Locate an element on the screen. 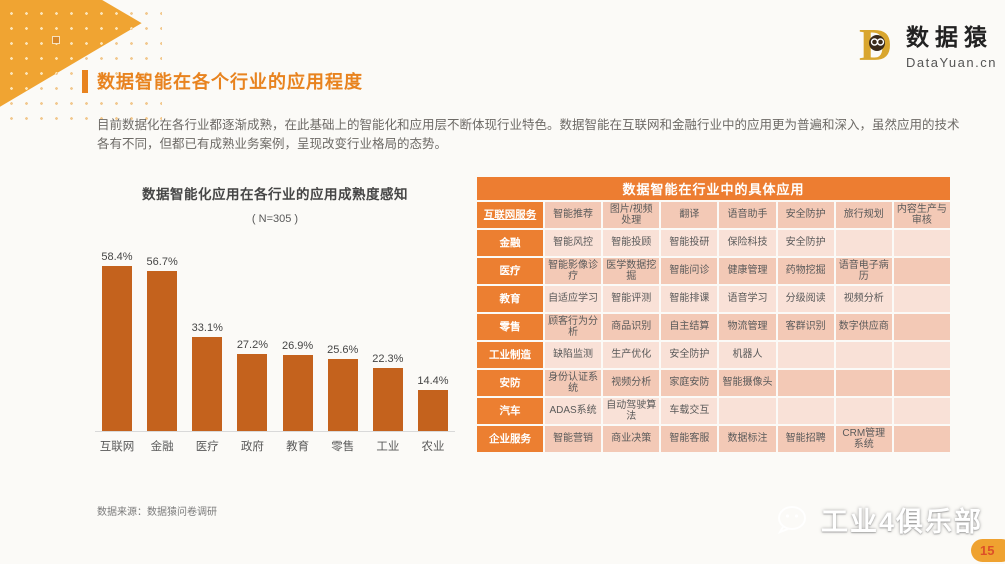 The height and width of the screenshot is (564, 1005). table-cell: 内容生产与审核 is located at coordinates (921, 215).